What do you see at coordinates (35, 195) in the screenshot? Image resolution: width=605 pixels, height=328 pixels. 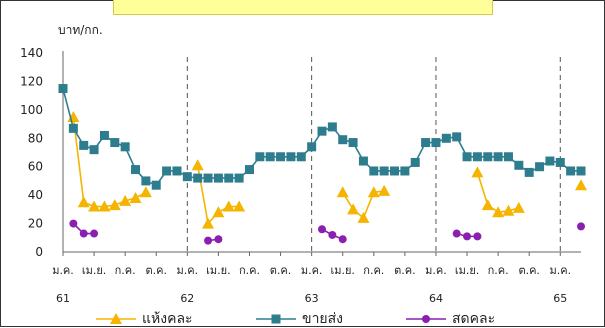 I see `y-tick-label: 40` at bounding box center [35, 195].